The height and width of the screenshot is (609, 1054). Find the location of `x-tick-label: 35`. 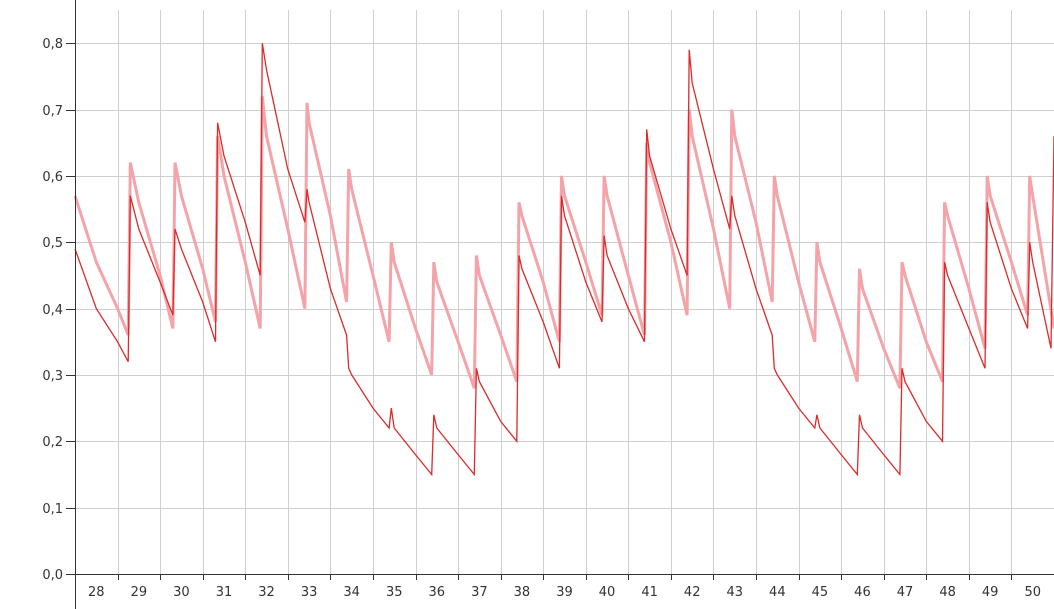

x-tick-label: 35 is located at coordinates (394, 592).